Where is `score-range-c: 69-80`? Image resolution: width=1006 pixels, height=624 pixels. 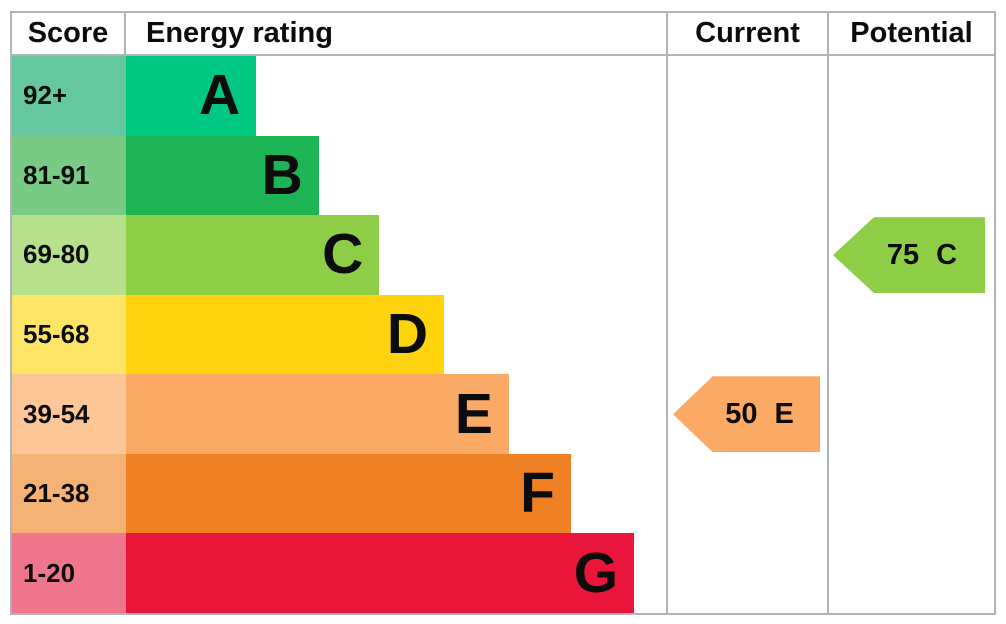 score-range-c: 69-80 is located at coordinates (69, 255).